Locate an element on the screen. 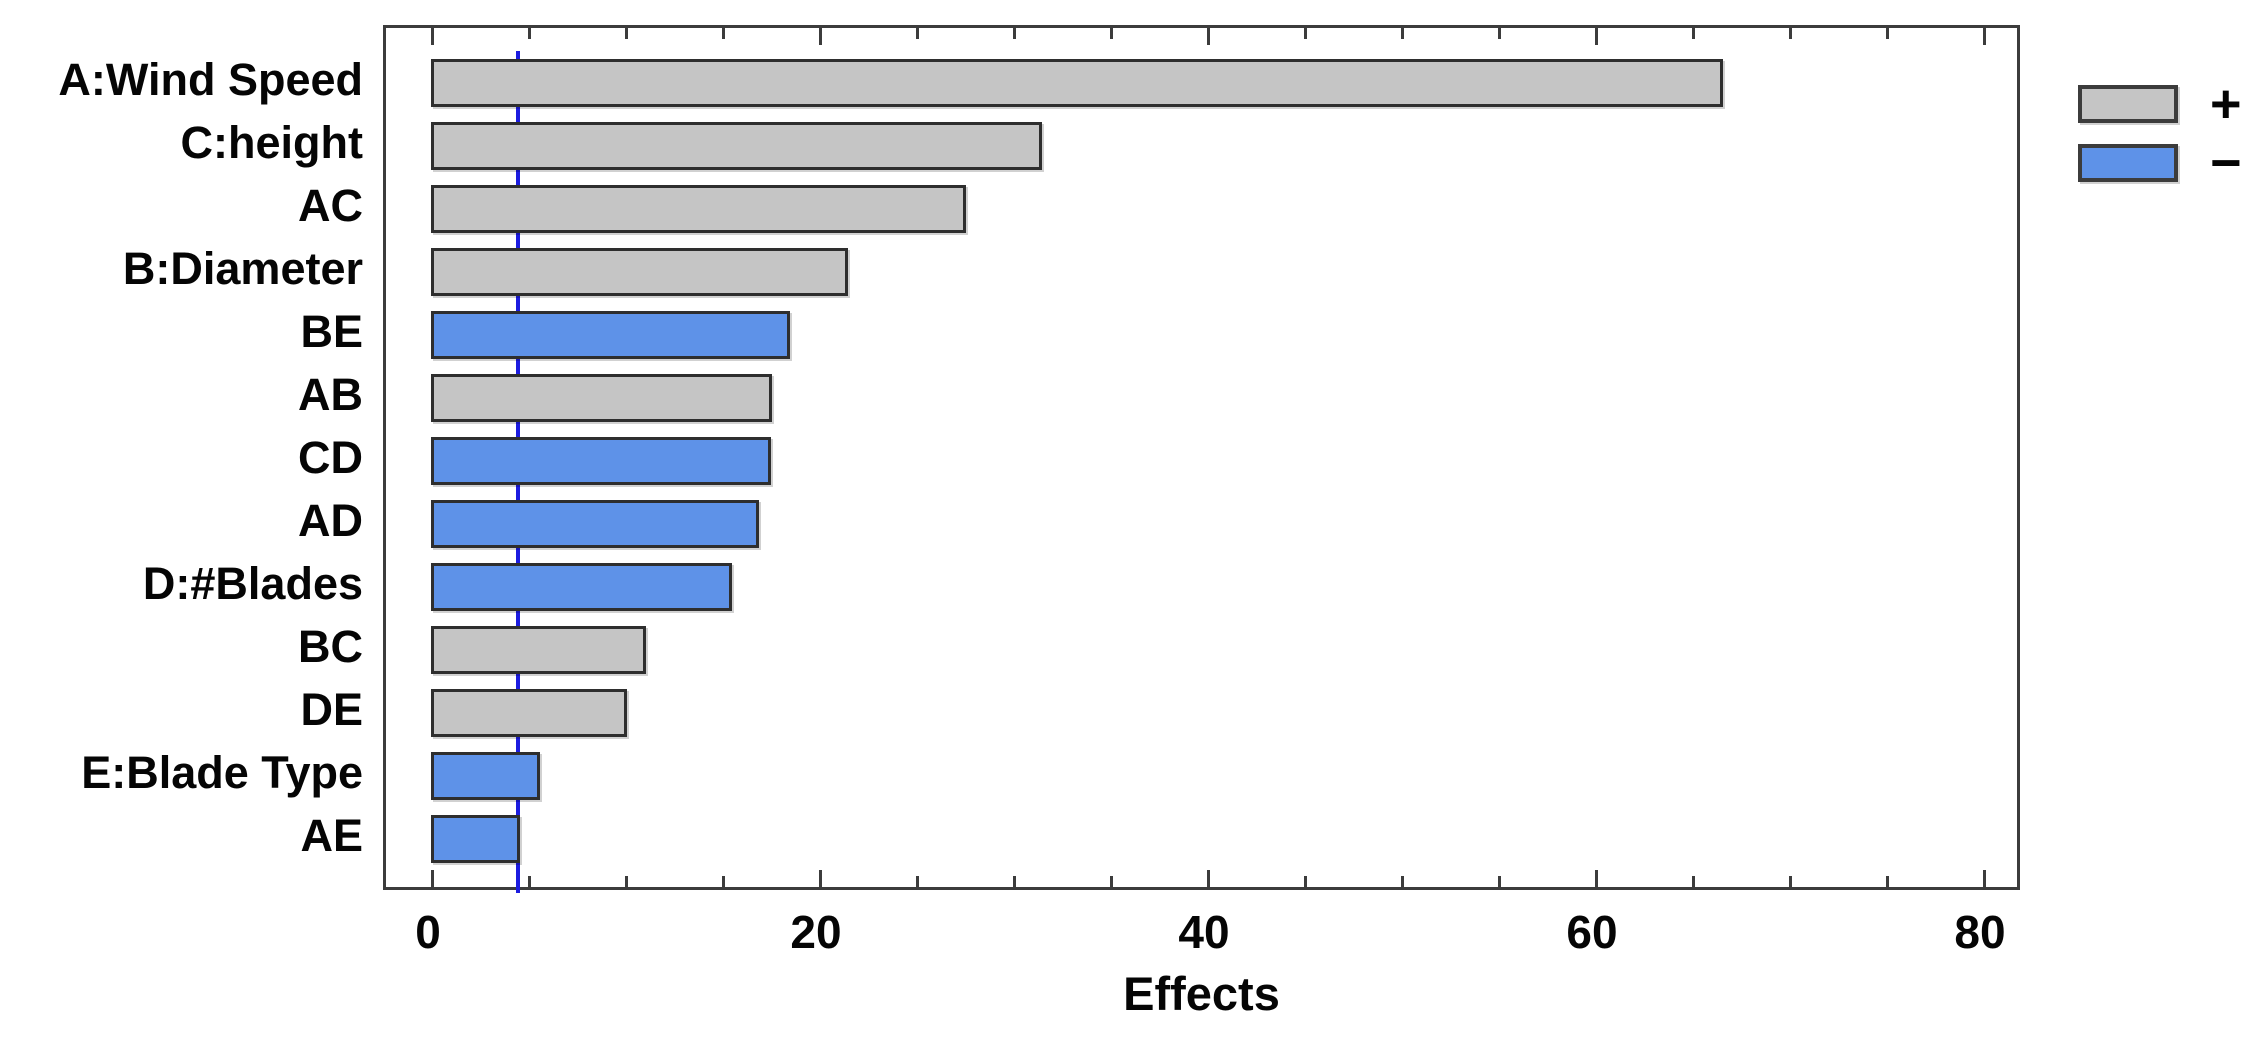  y-axis-label: CD is located at coordinates (330, 457).